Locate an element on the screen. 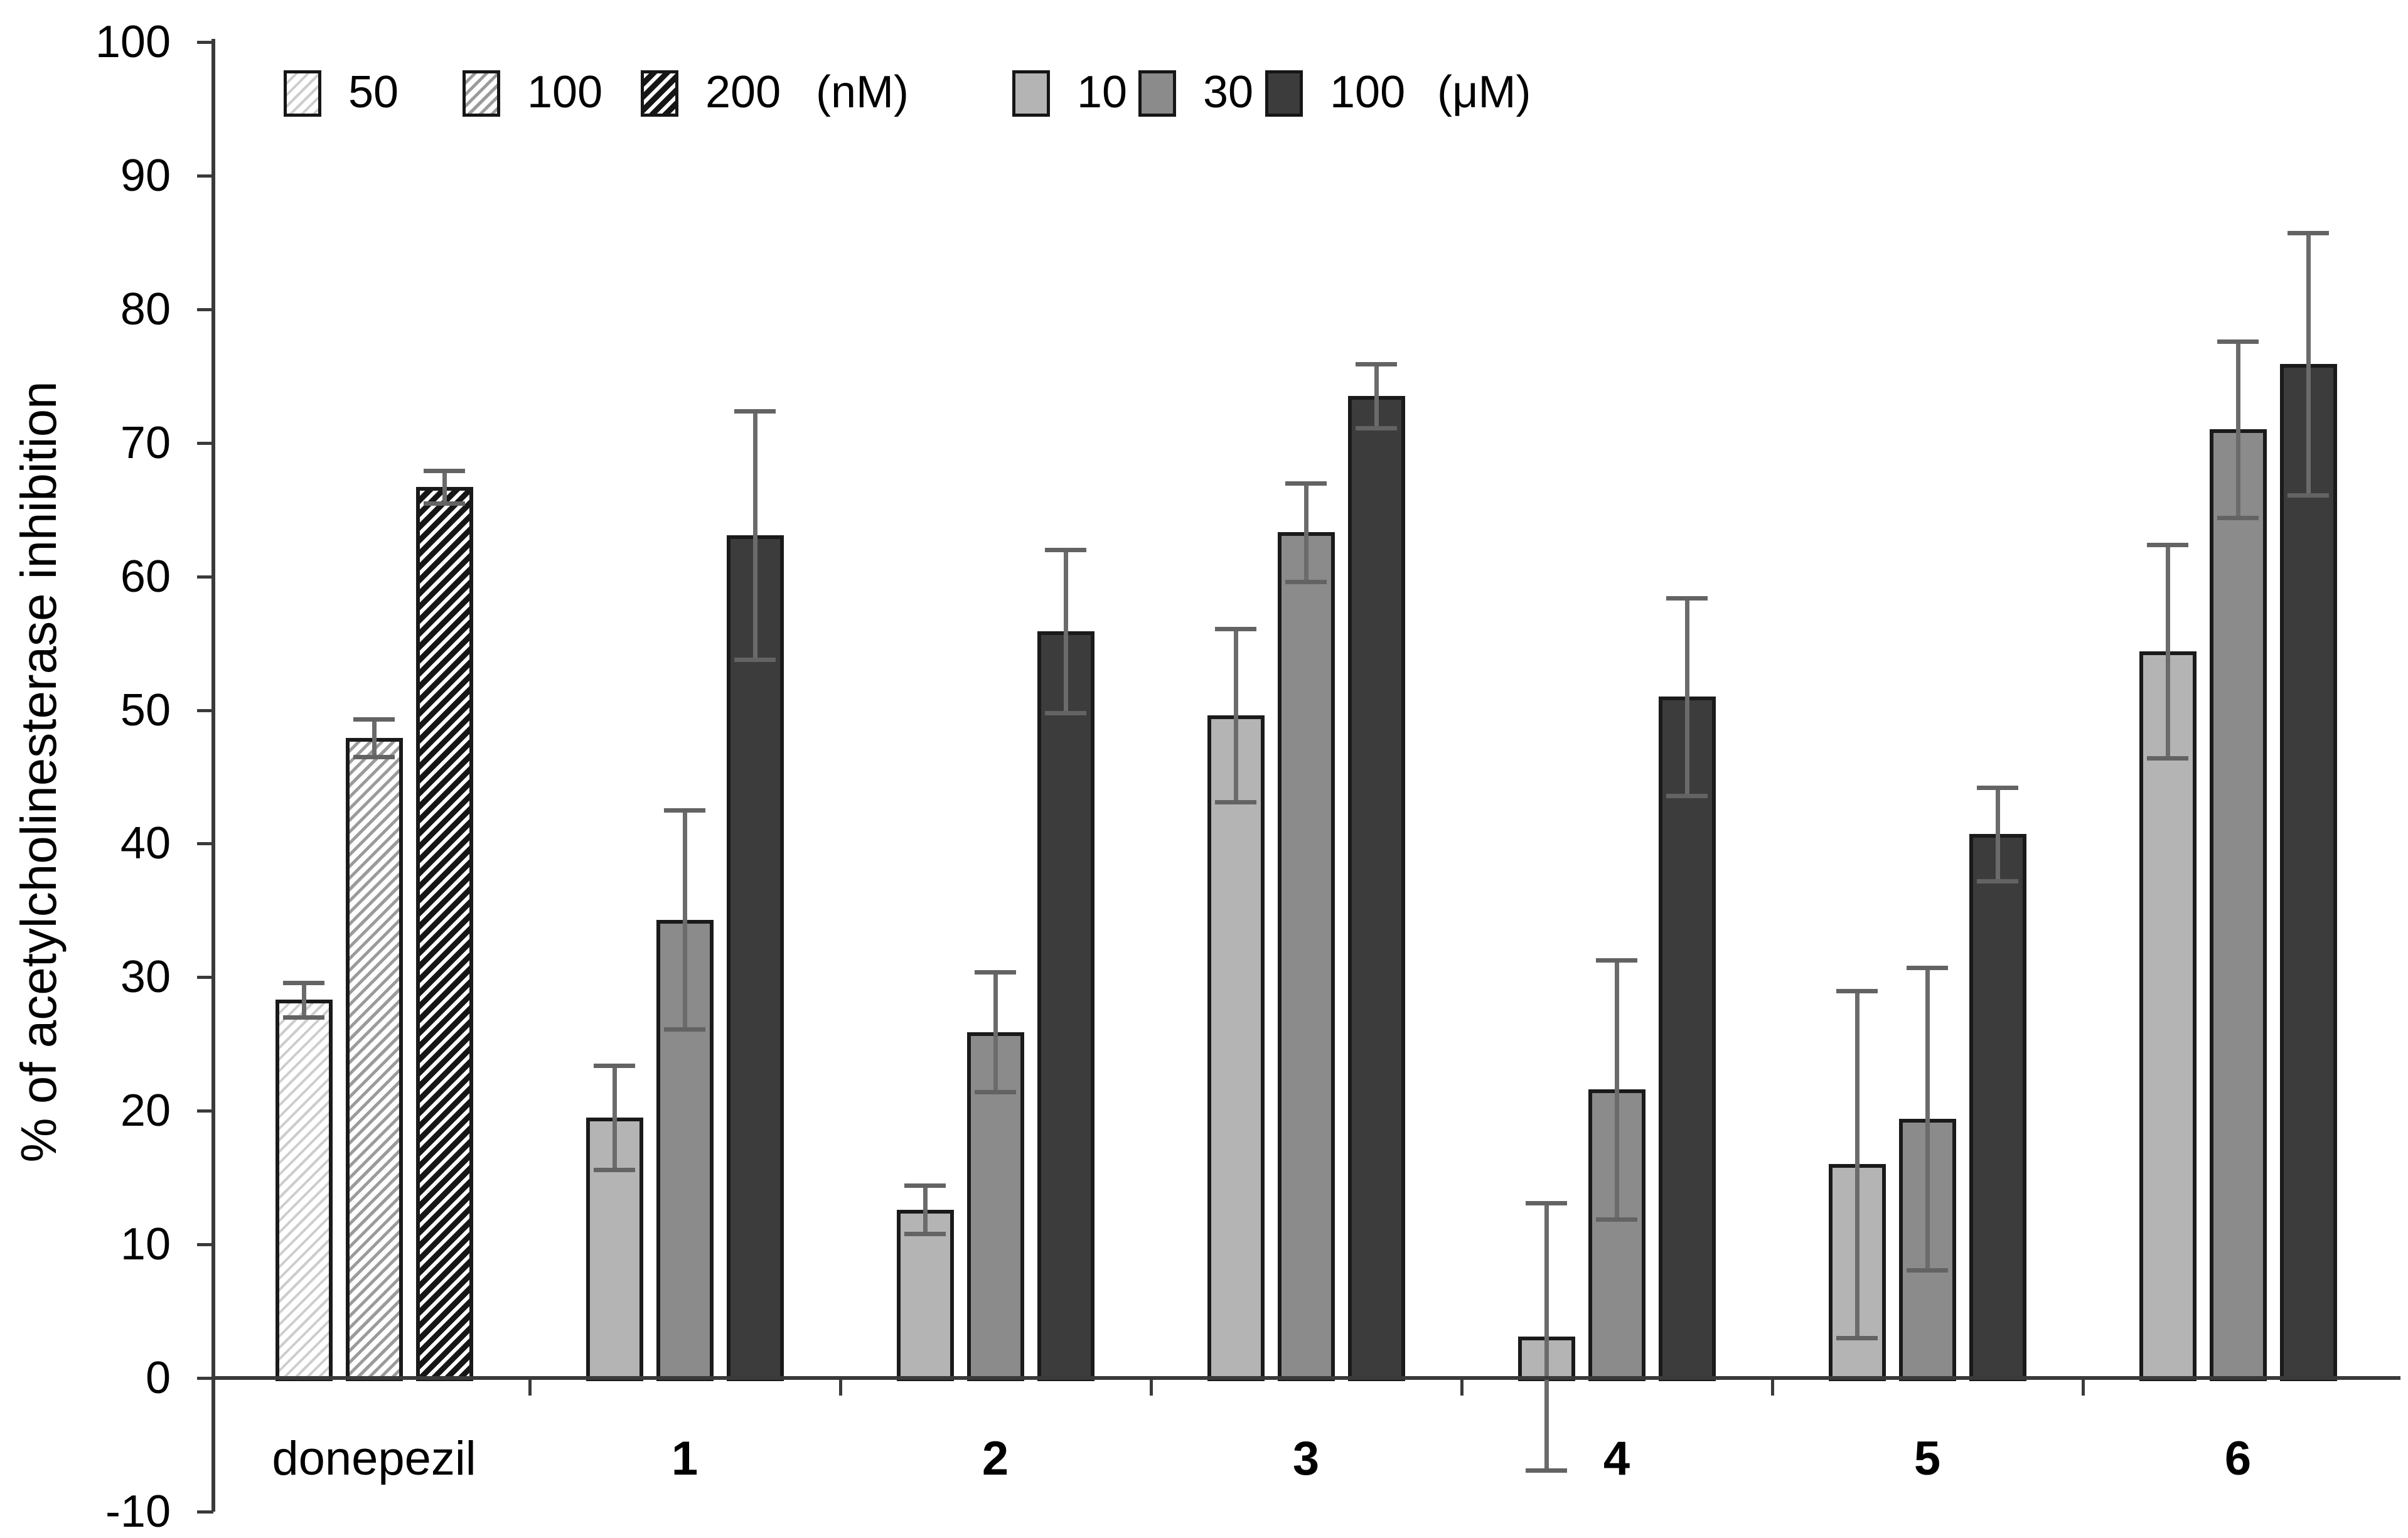 This screenshot has height=1538, width=2408. category-label: donepezil is located at coordinates (374, 1458).